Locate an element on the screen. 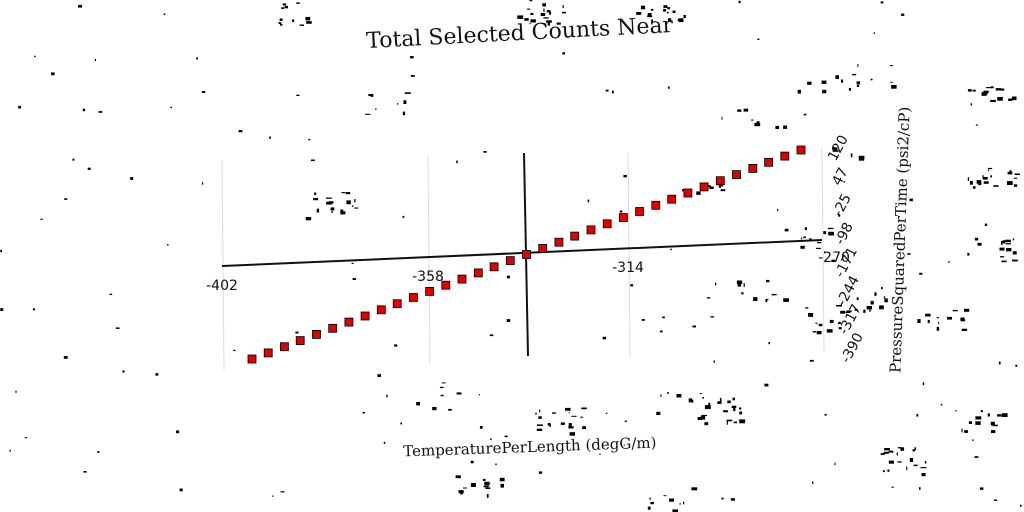  x-axis-line is located at coordinates (522, 253).